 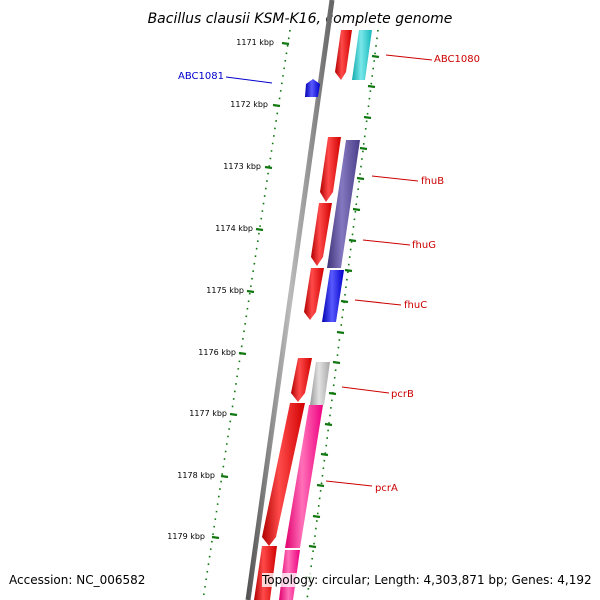 I want to click on gene-label-pcrB: pcrB, so click(x=402, y=394).